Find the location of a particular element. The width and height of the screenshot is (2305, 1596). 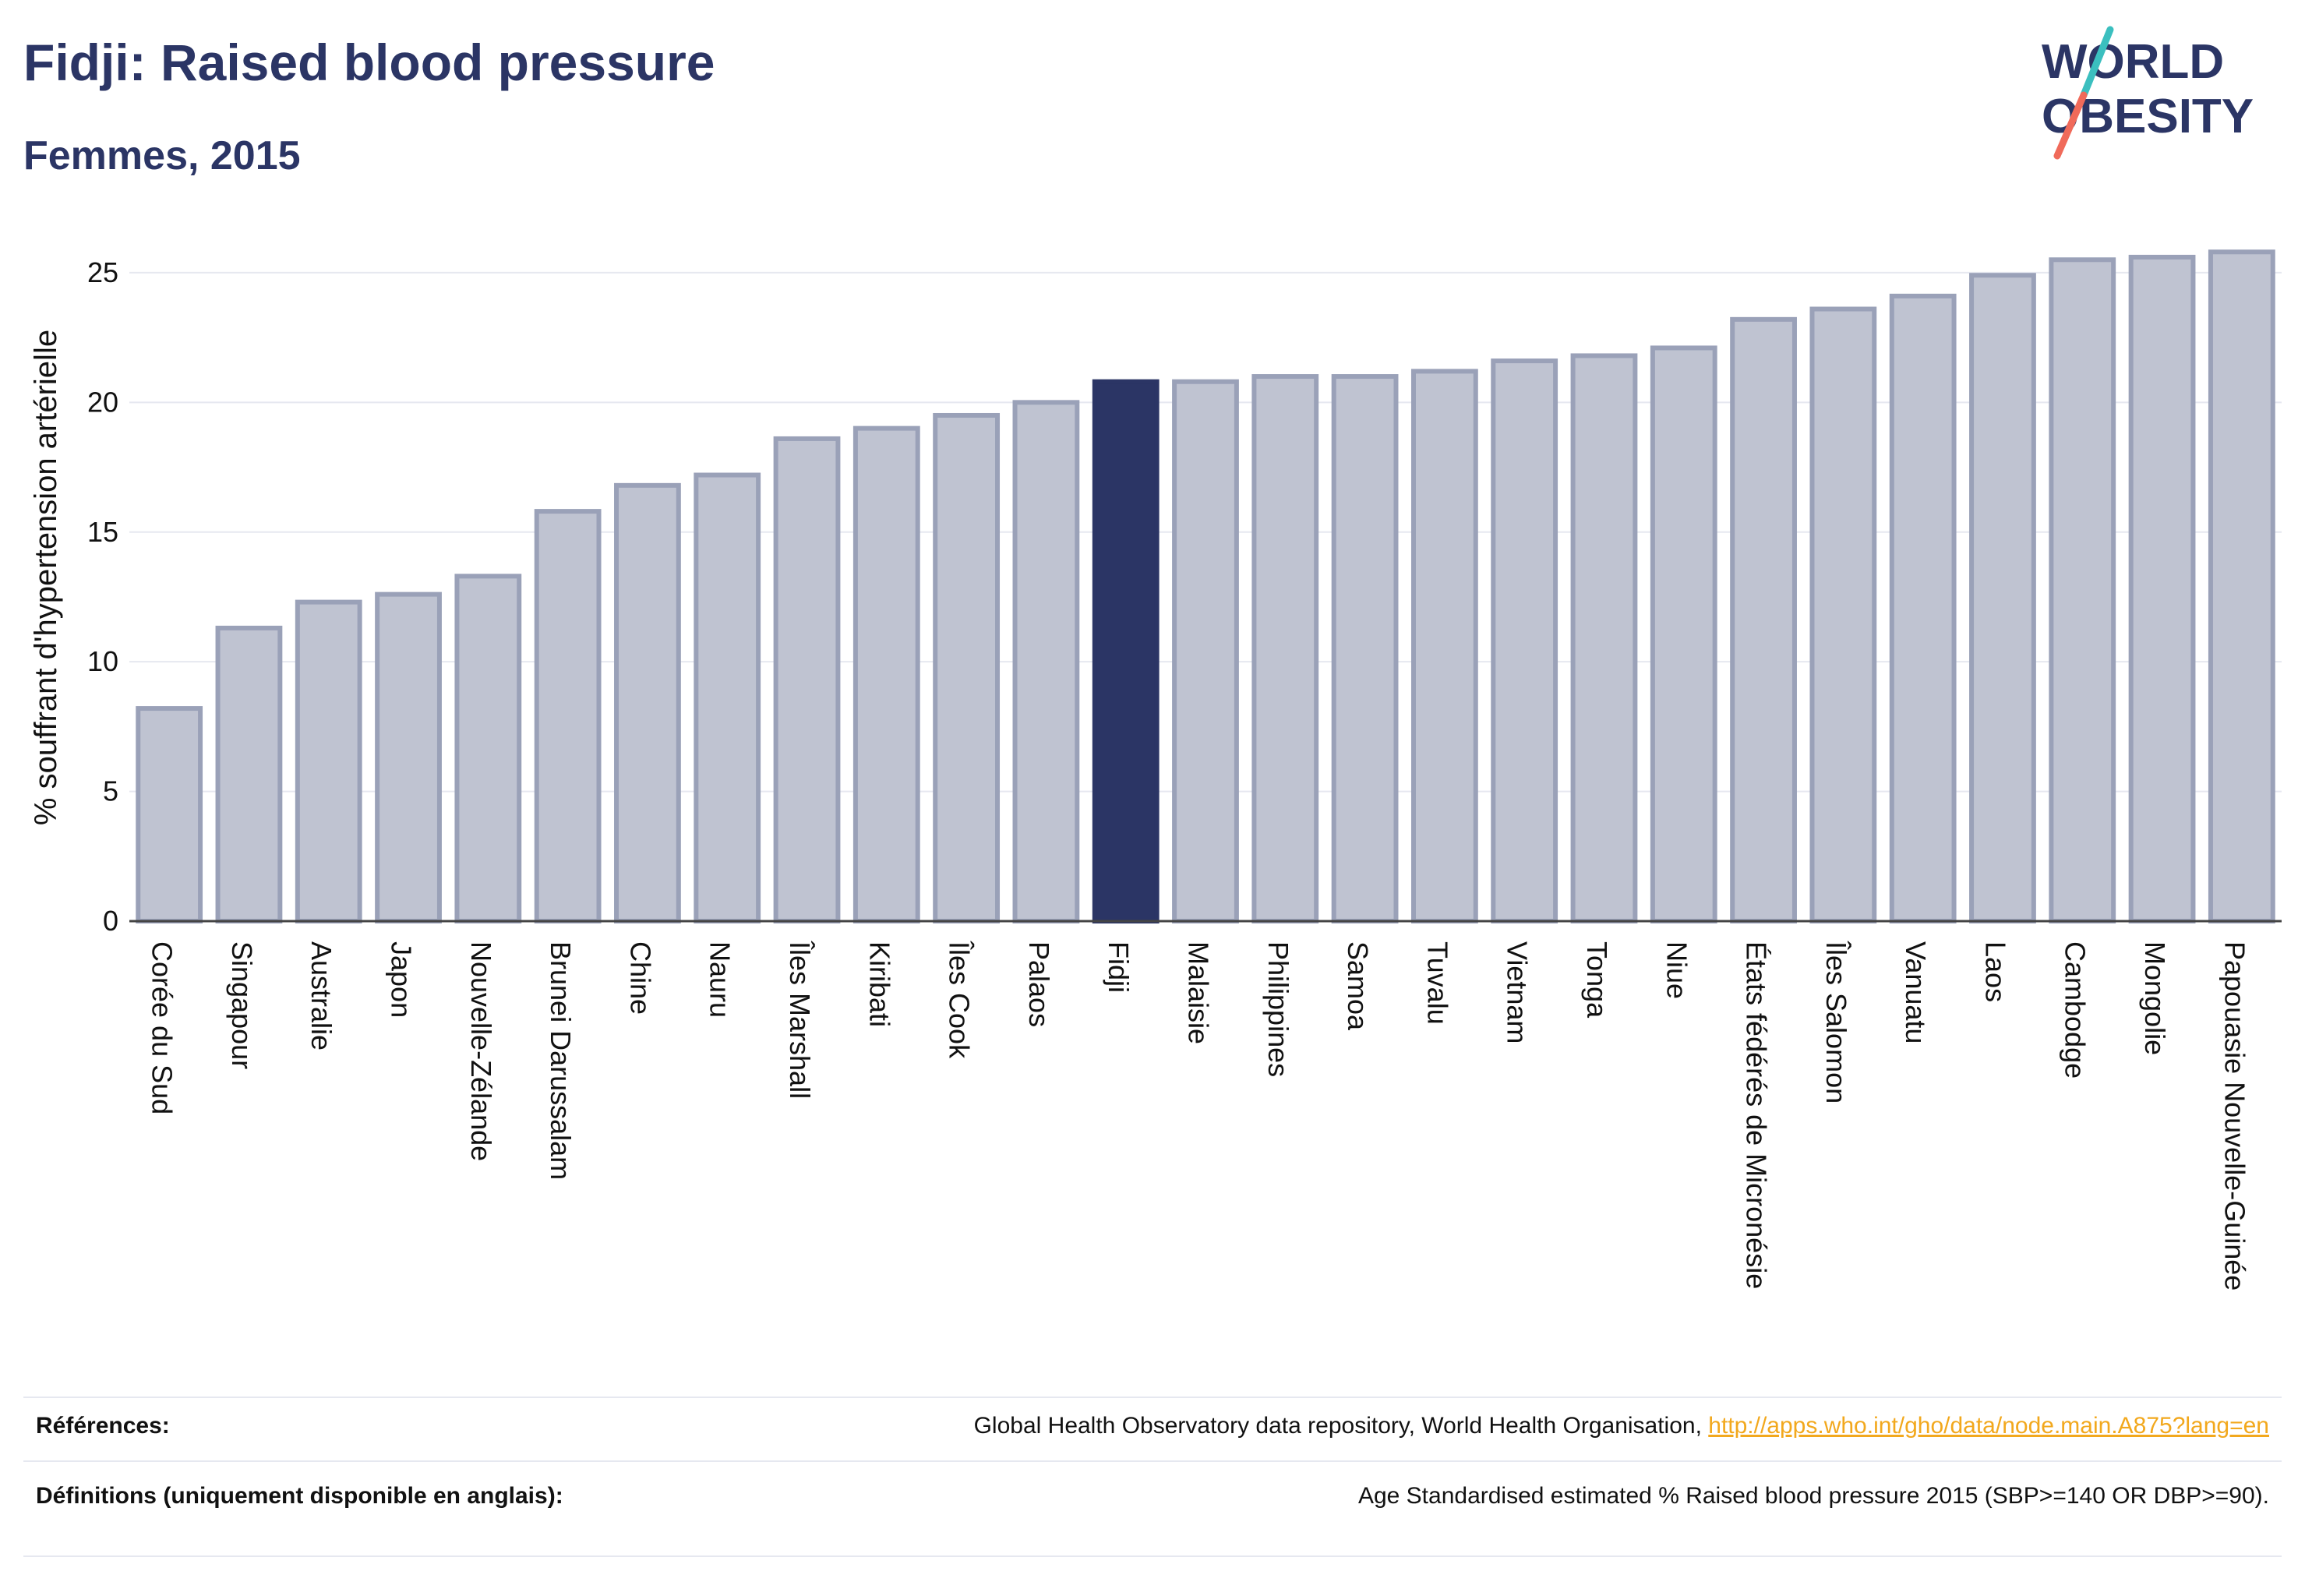

bar-highlight is located at coordinates (1126, 651).